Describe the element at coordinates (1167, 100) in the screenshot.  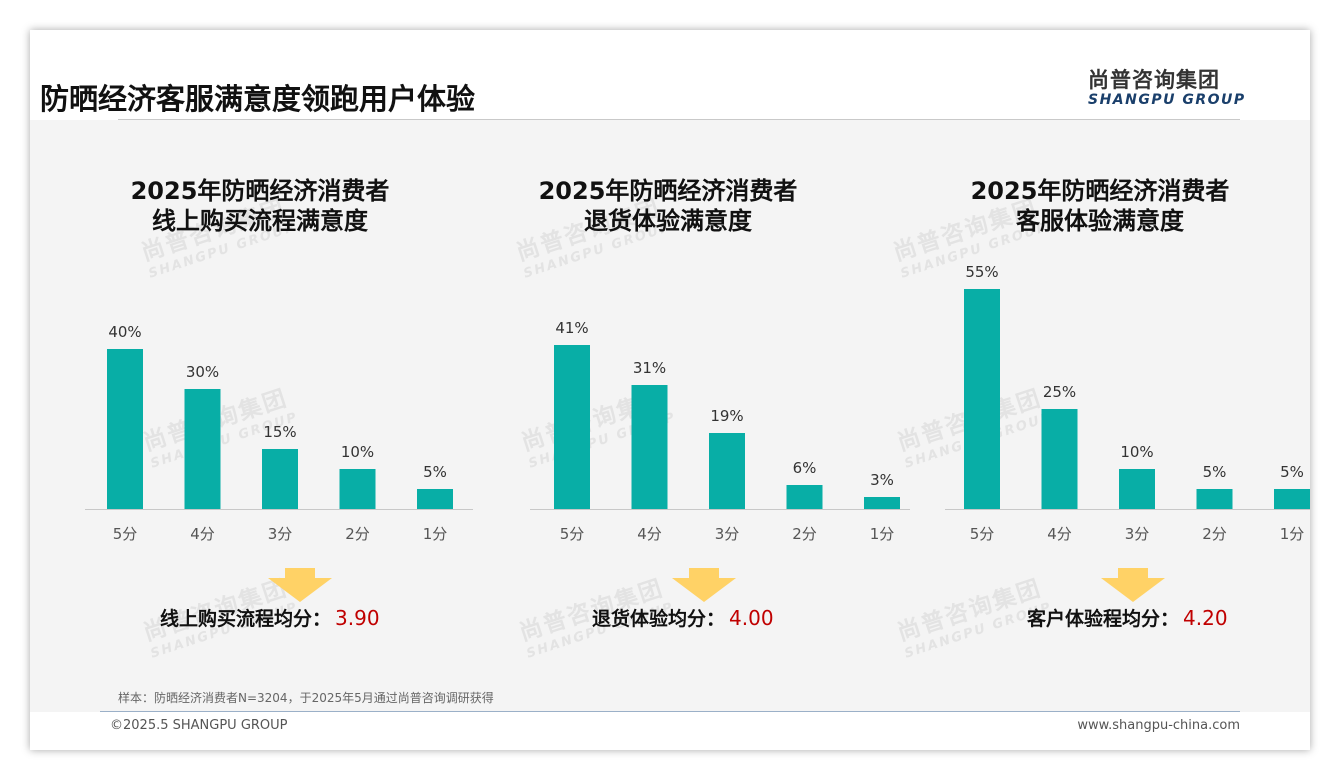
I see `logo-en-text: SHANGPU GROUP` at that location.